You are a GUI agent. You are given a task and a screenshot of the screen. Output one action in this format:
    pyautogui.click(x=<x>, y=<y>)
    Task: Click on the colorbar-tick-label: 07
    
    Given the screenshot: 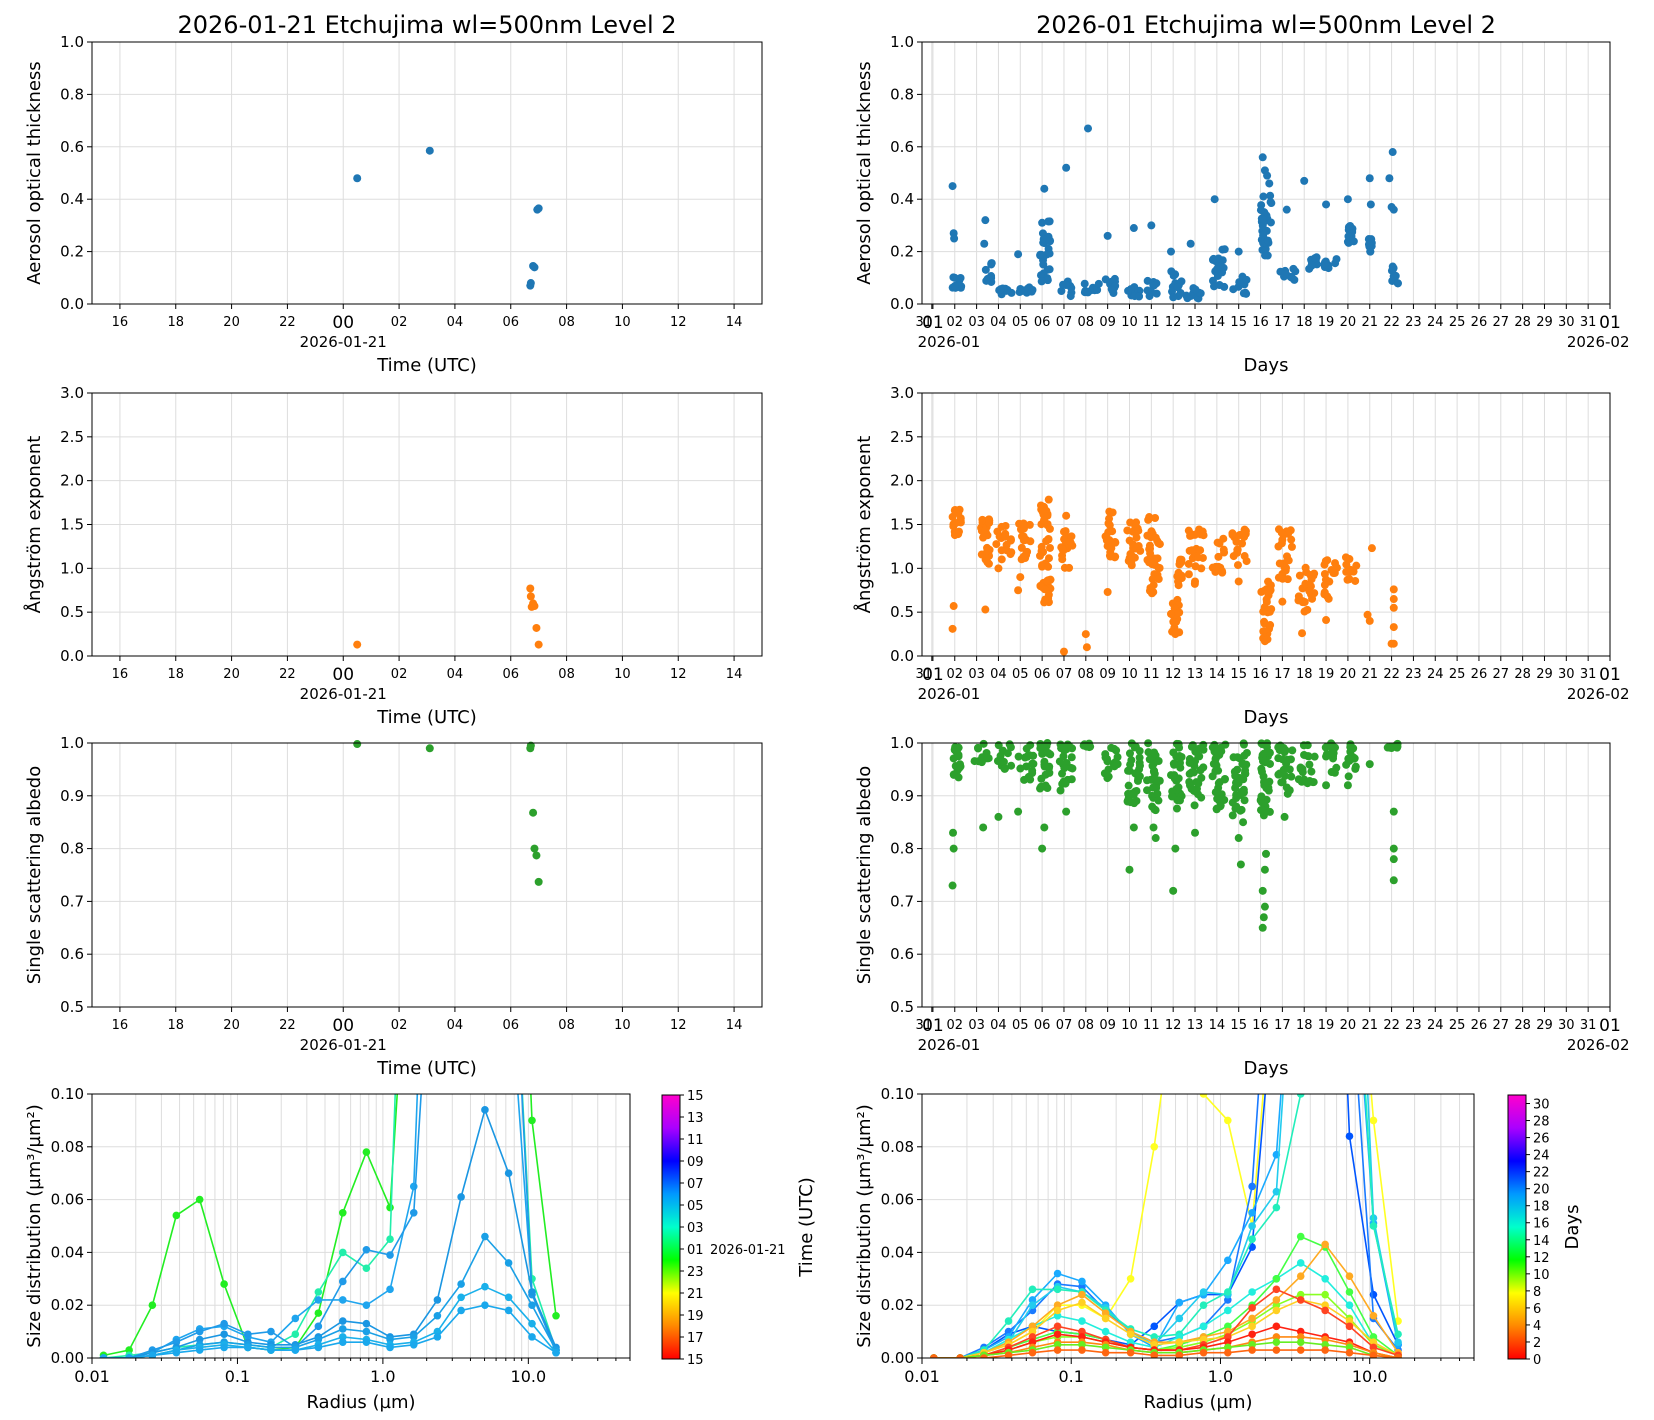 What is the action you would take?
    pyautogui.click(x=695, y=1184)
    